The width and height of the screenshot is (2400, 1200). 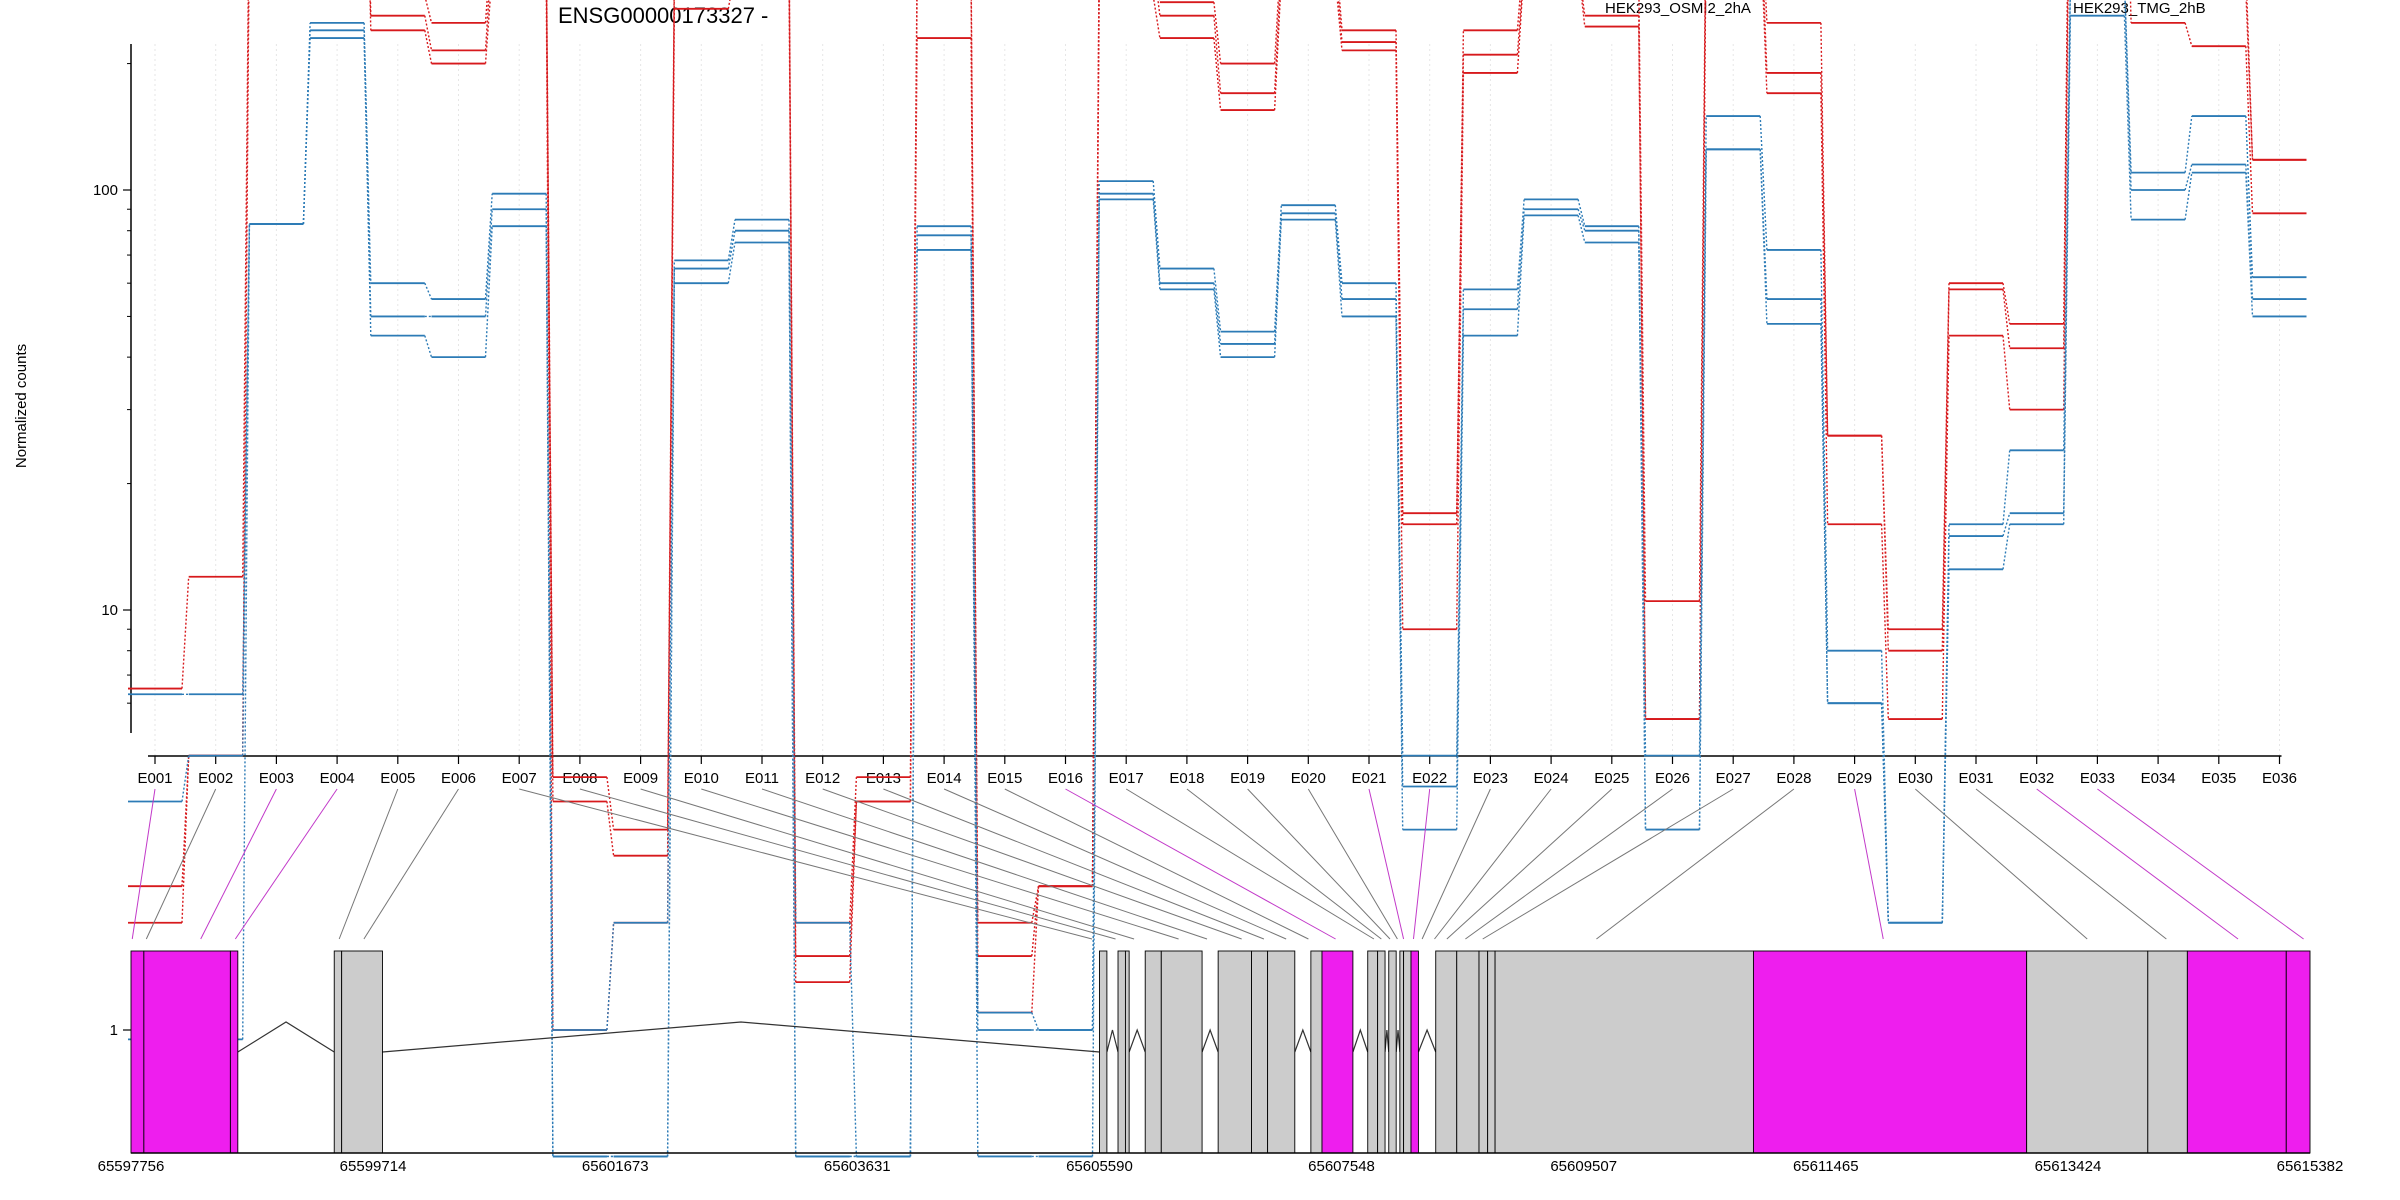 I want to click on x-tick-label: E001, so click(x=154, y=778).